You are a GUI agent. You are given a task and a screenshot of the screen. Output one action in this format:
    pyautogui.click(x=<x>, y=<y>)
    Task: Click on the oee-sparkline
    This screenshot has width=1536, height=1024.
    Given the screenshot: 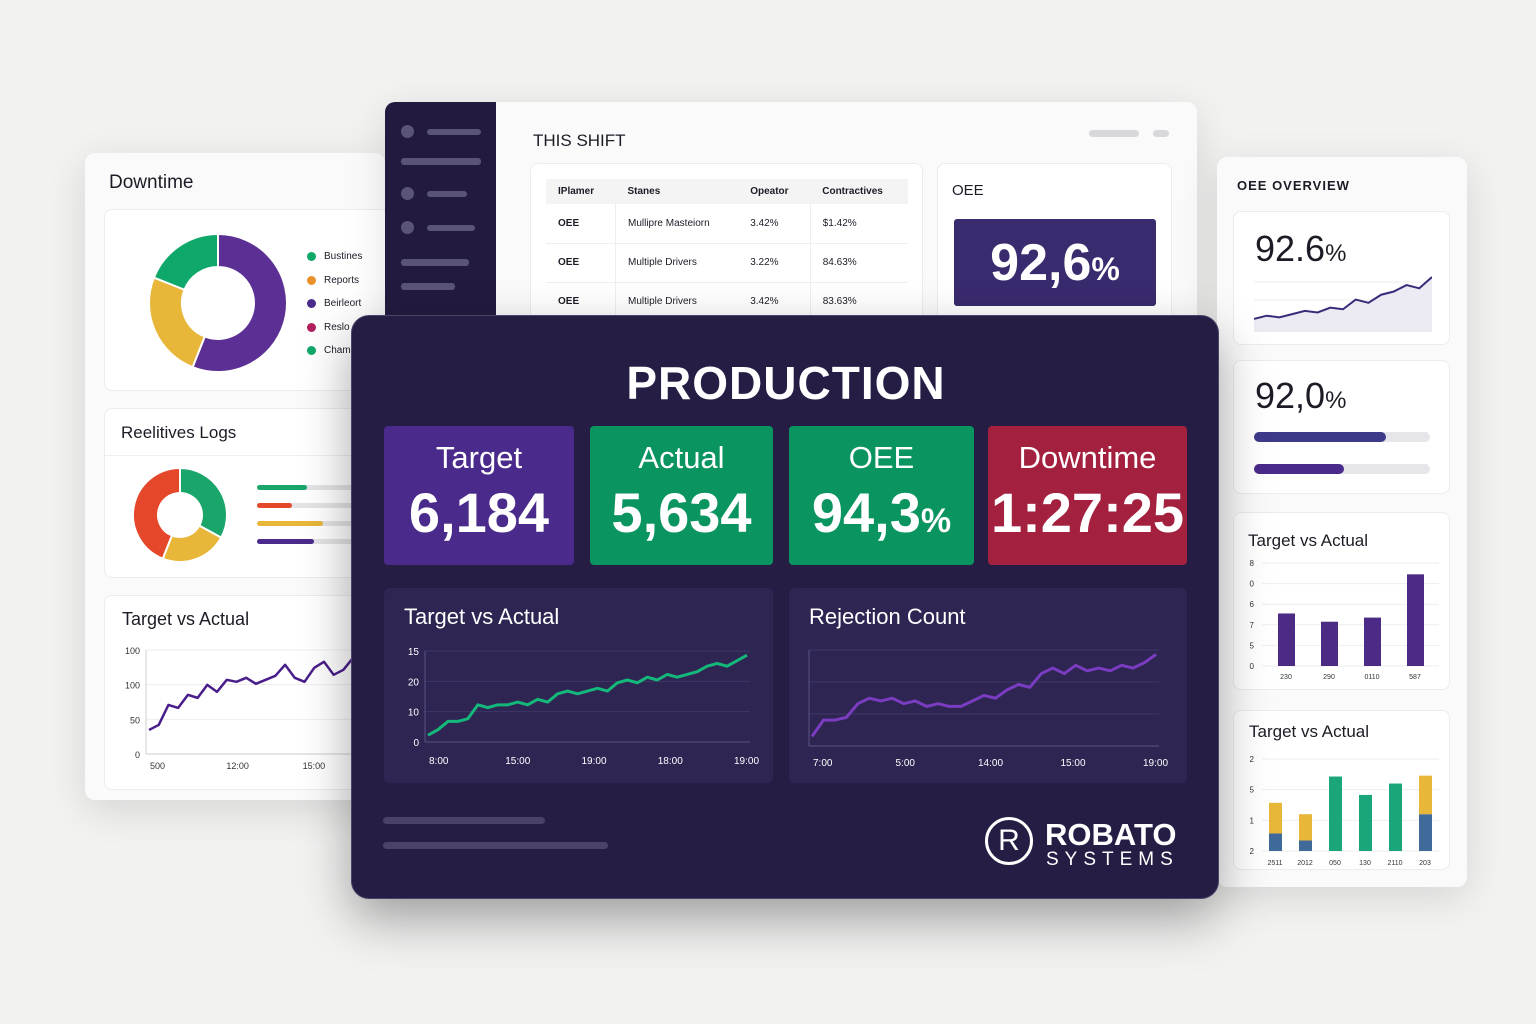 What is the action you would take?
    pyautogui.click(x=1343, y=304)
    